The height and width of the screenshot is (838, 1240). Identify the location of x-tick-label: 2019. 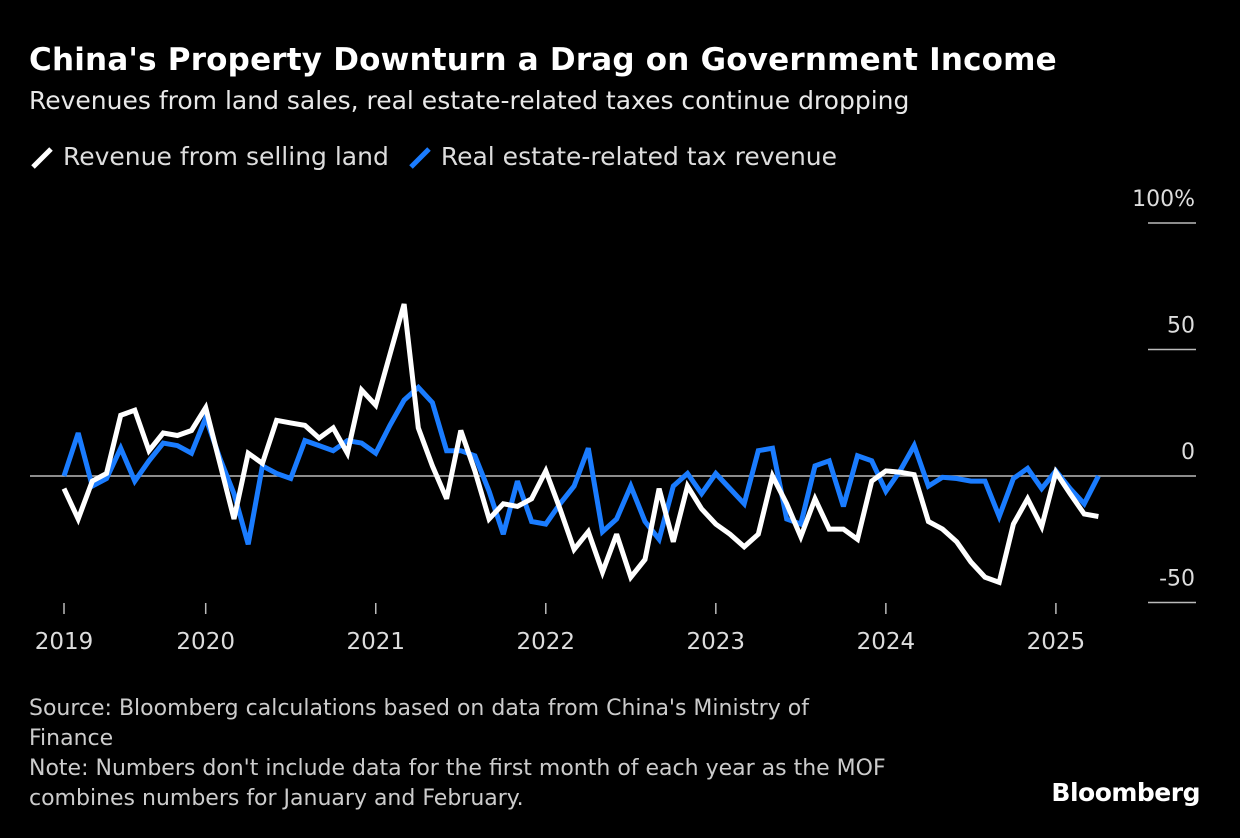
(64, 642).